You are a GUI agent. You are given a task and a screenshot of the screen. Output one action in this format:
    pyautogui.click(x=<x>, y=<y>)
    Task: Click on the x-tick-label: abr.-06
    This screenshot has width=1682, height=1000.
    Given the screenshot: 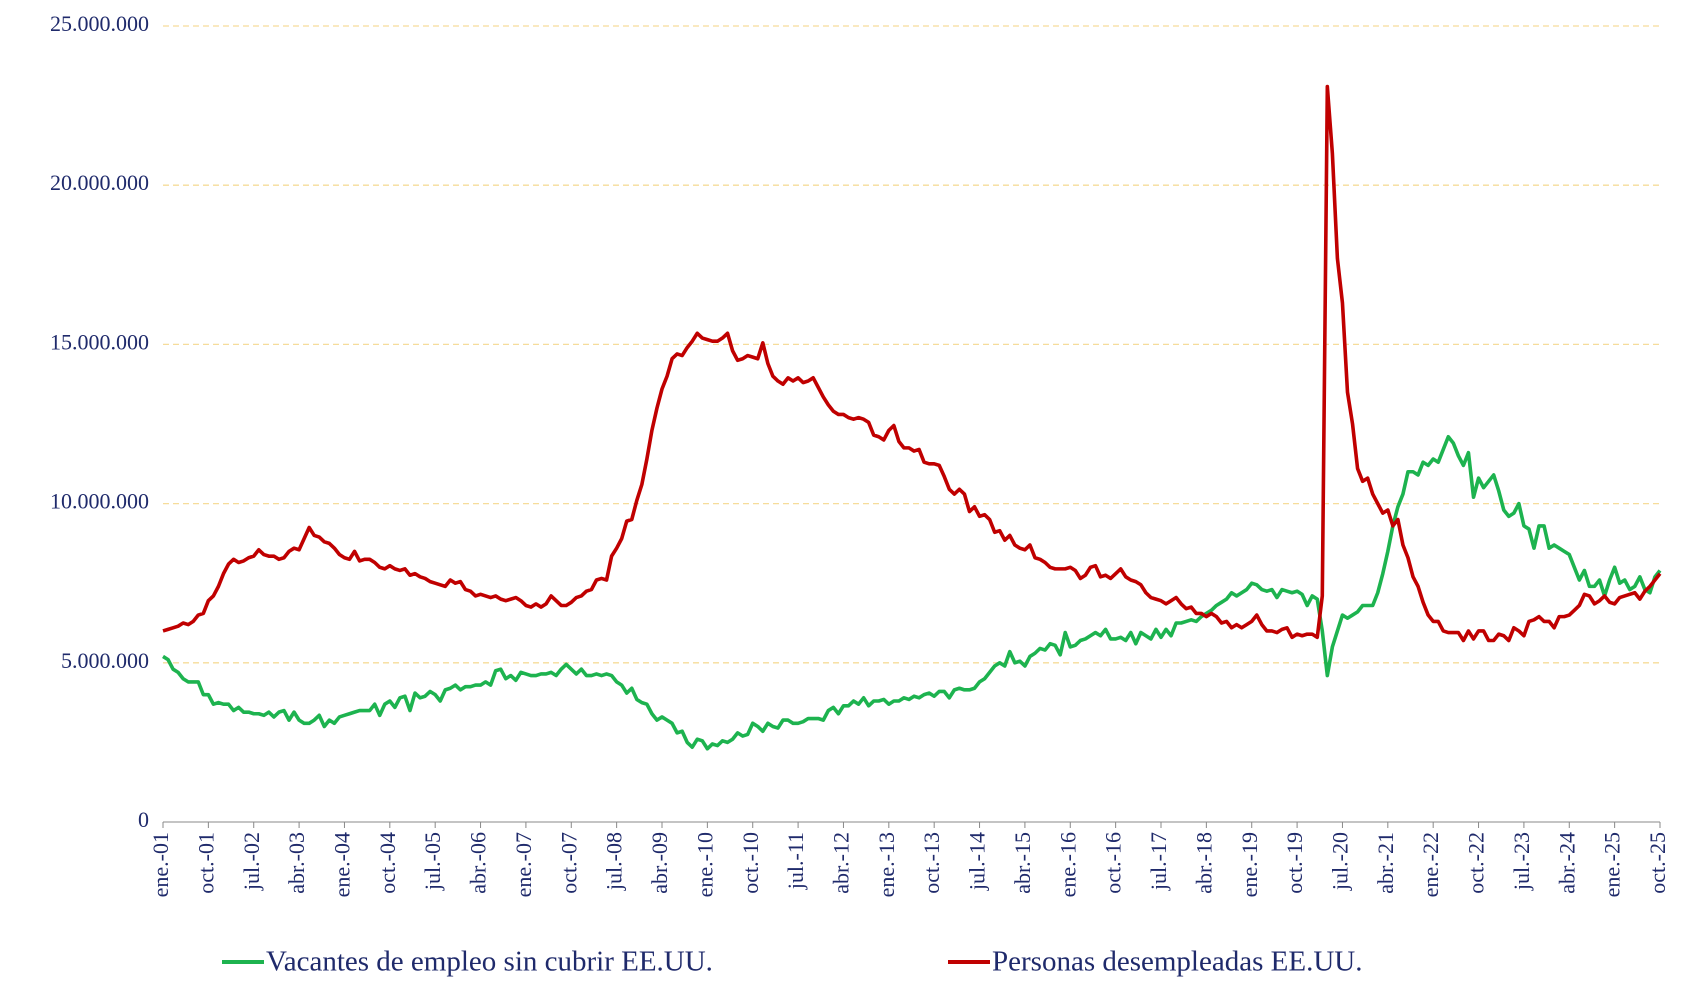 What is the action you would take?
    pyautogui.click(x=478, y=863)
    